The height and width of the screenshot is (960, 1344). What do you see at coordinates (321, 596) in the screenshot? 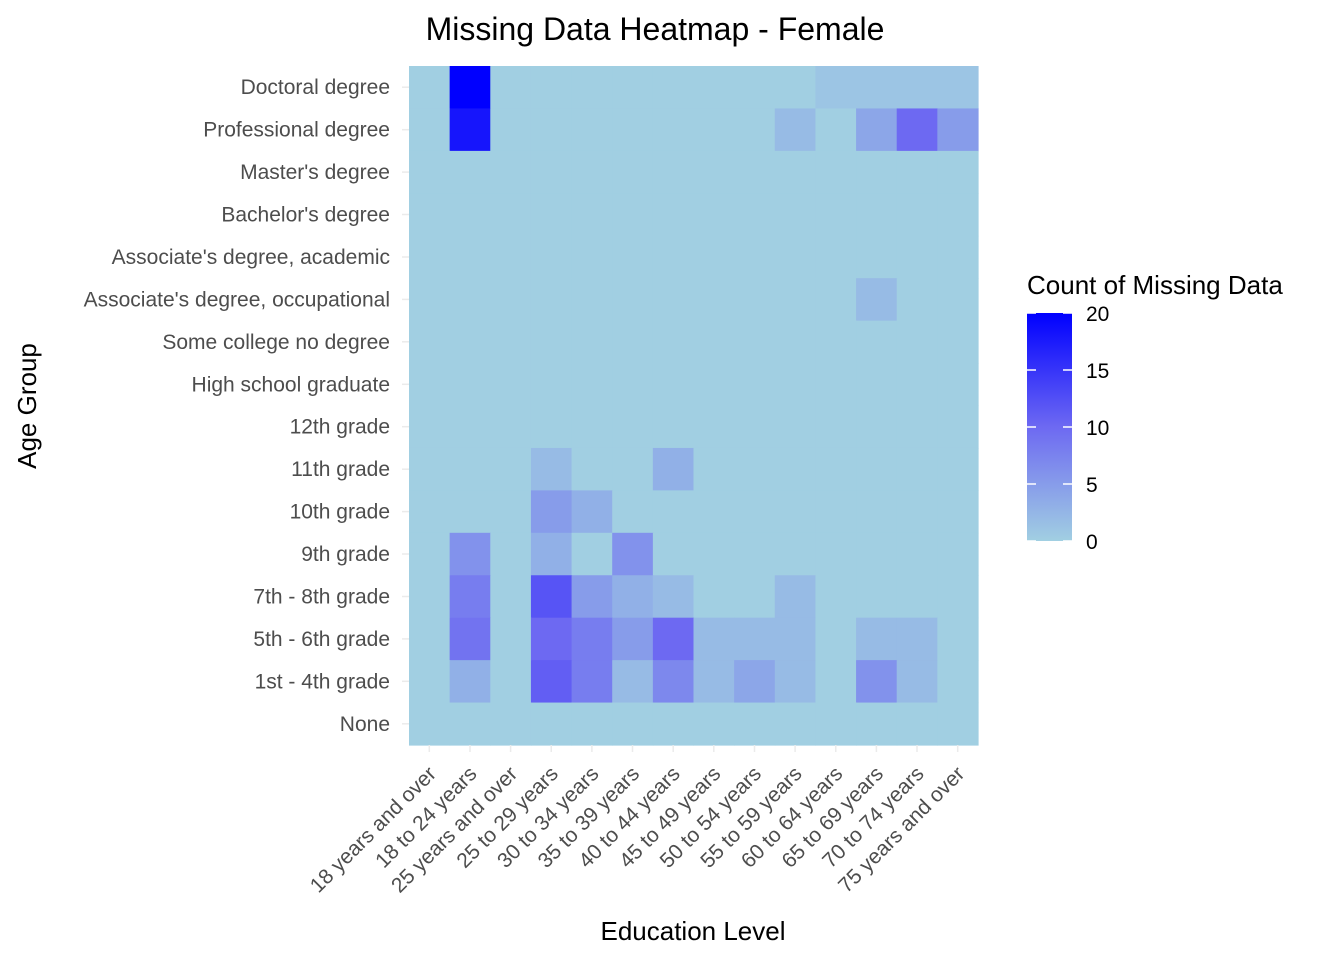
I see `y-tick-label: 7th - 8th grade` at bounding box center [321, 596].